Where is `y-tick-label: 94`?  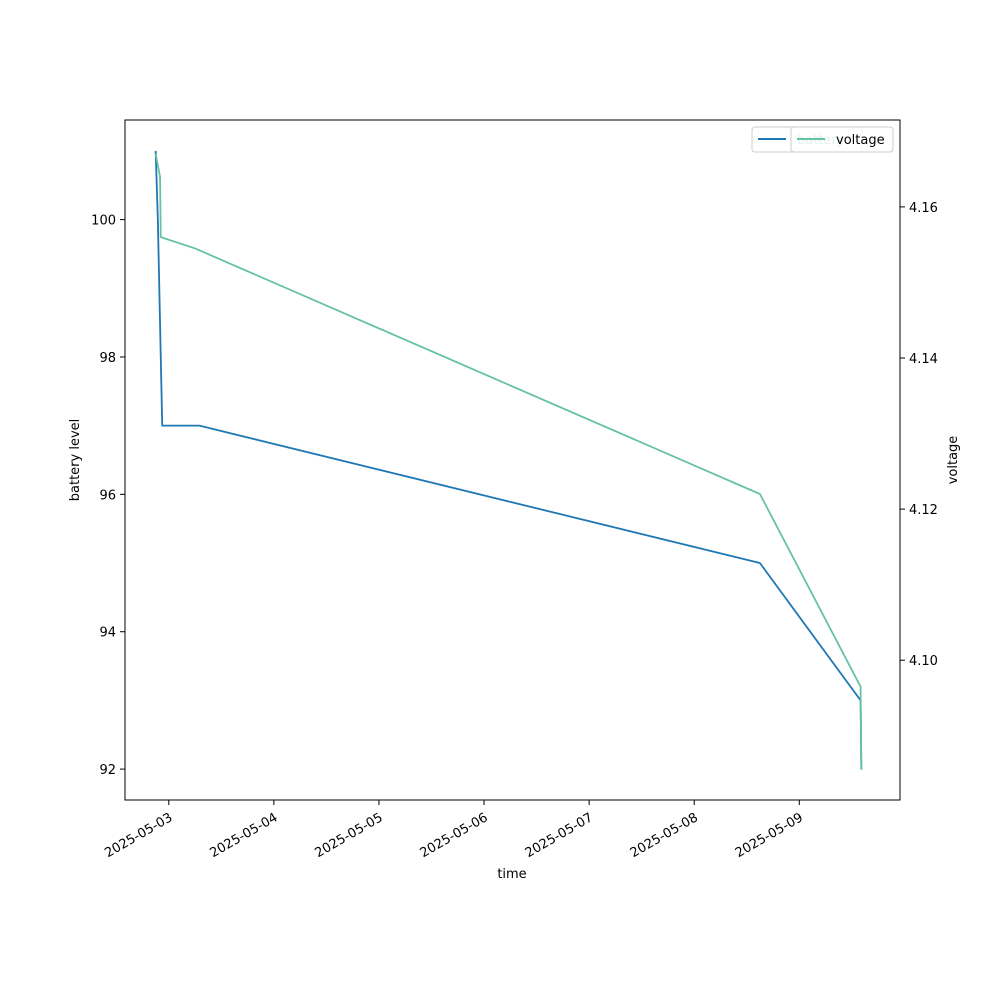
y-tick-label: 94 is located at coordinates (107, 633).